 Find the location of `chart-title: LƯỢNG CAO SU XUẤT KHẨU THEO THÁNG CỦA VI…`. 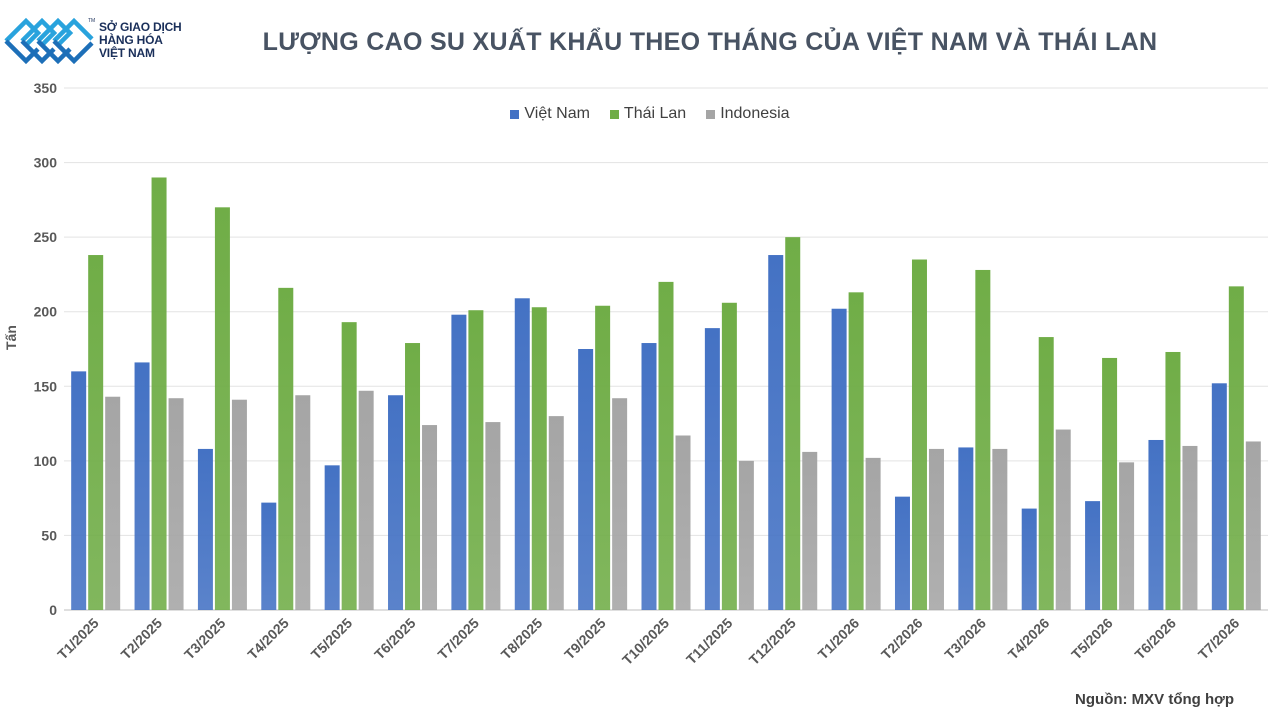

chart-title: LƯỢNG CAO SU XUẤT KHẨU THEO THÁNG CỦA VI… is located at coordinates (710, 42).